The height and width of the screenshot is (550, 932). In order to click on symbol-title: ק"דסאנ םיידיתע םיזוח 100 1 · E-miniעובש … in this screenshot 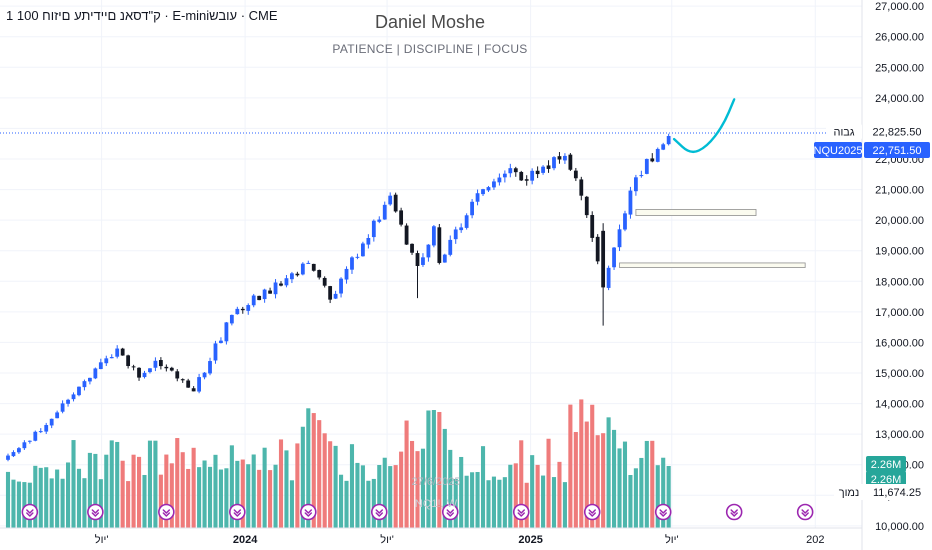, I will do `click(142, 15)`.